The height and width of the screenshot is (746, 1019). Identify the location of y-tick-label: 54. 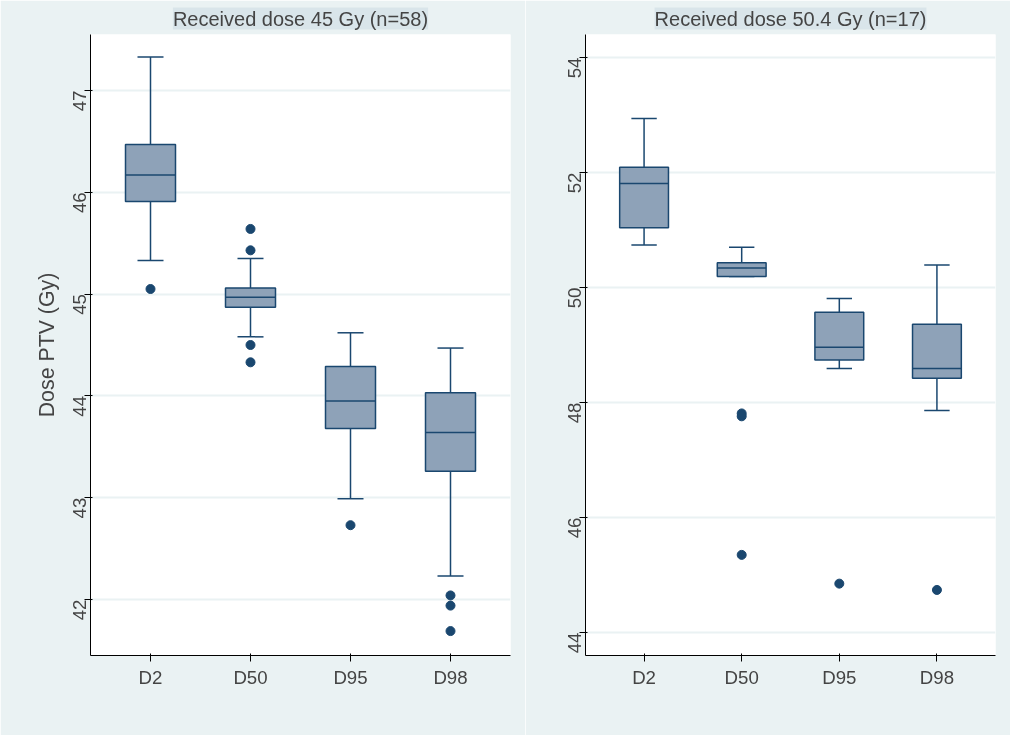
(574, 68).